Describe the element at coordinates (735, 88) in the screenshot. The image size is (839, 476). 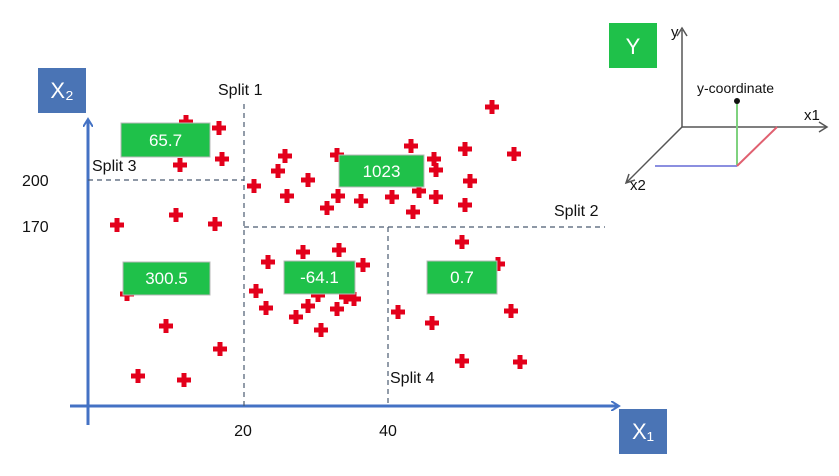
I see `y-coordinate-label: y-coordinate` at that location.